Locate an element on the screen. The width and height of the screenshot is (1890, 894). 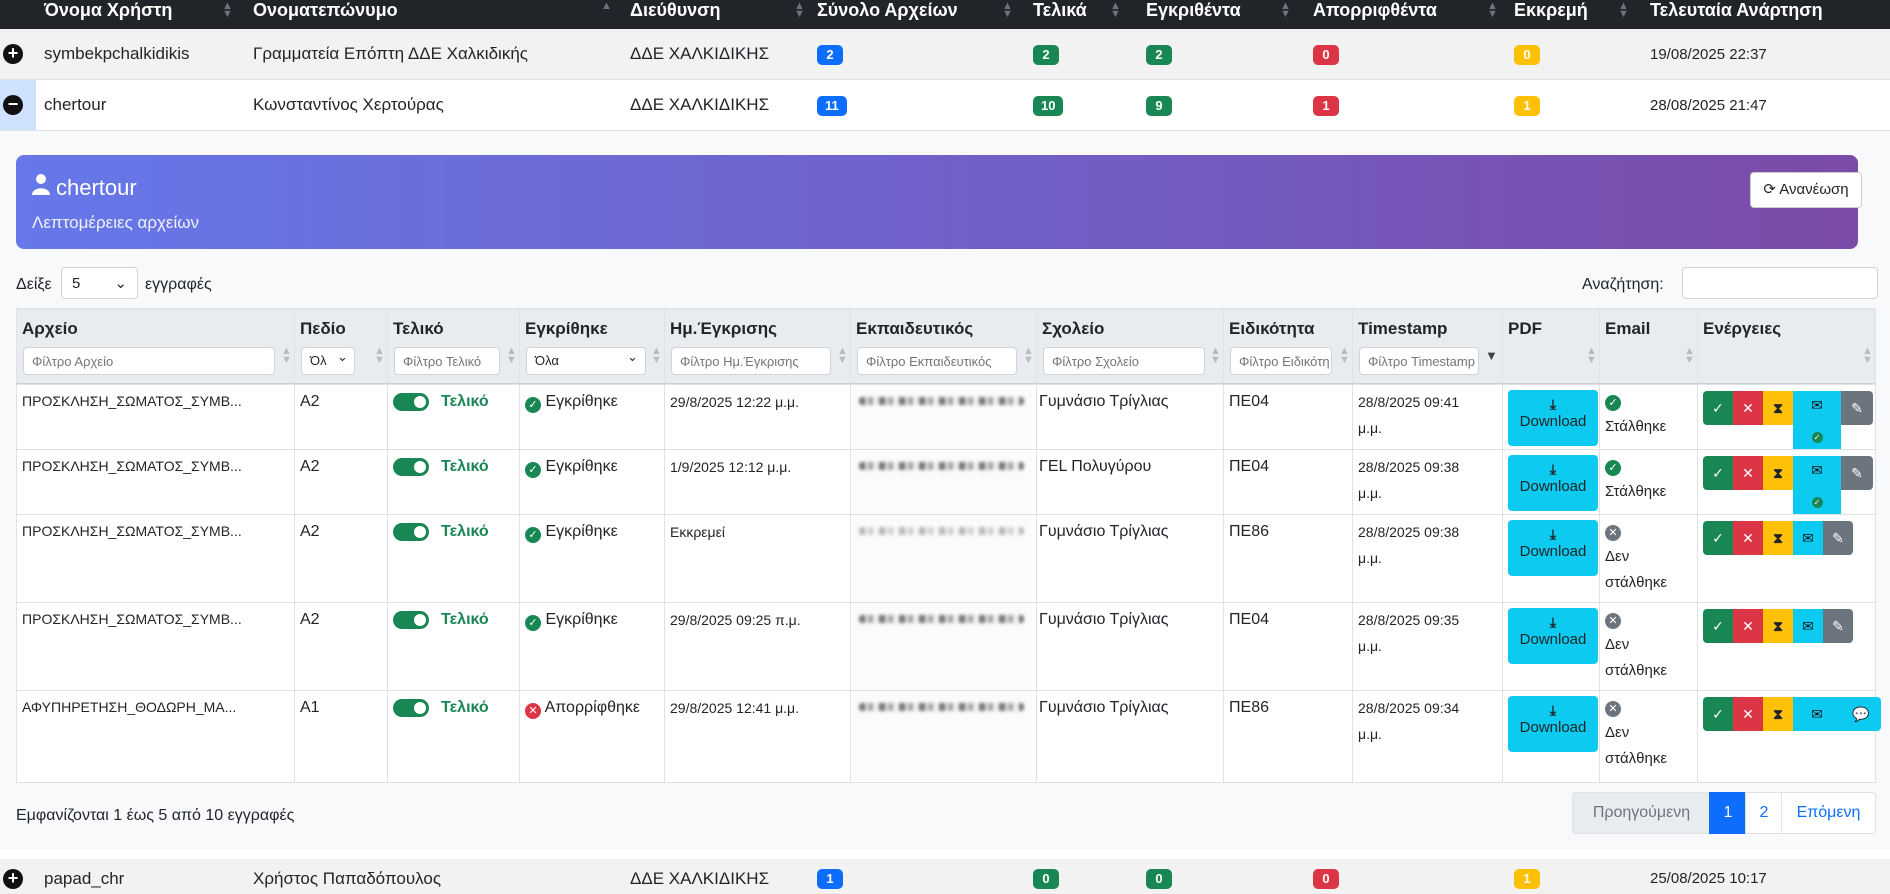
next-page-button: Επόμενη is located at coordinates (1828, 813).